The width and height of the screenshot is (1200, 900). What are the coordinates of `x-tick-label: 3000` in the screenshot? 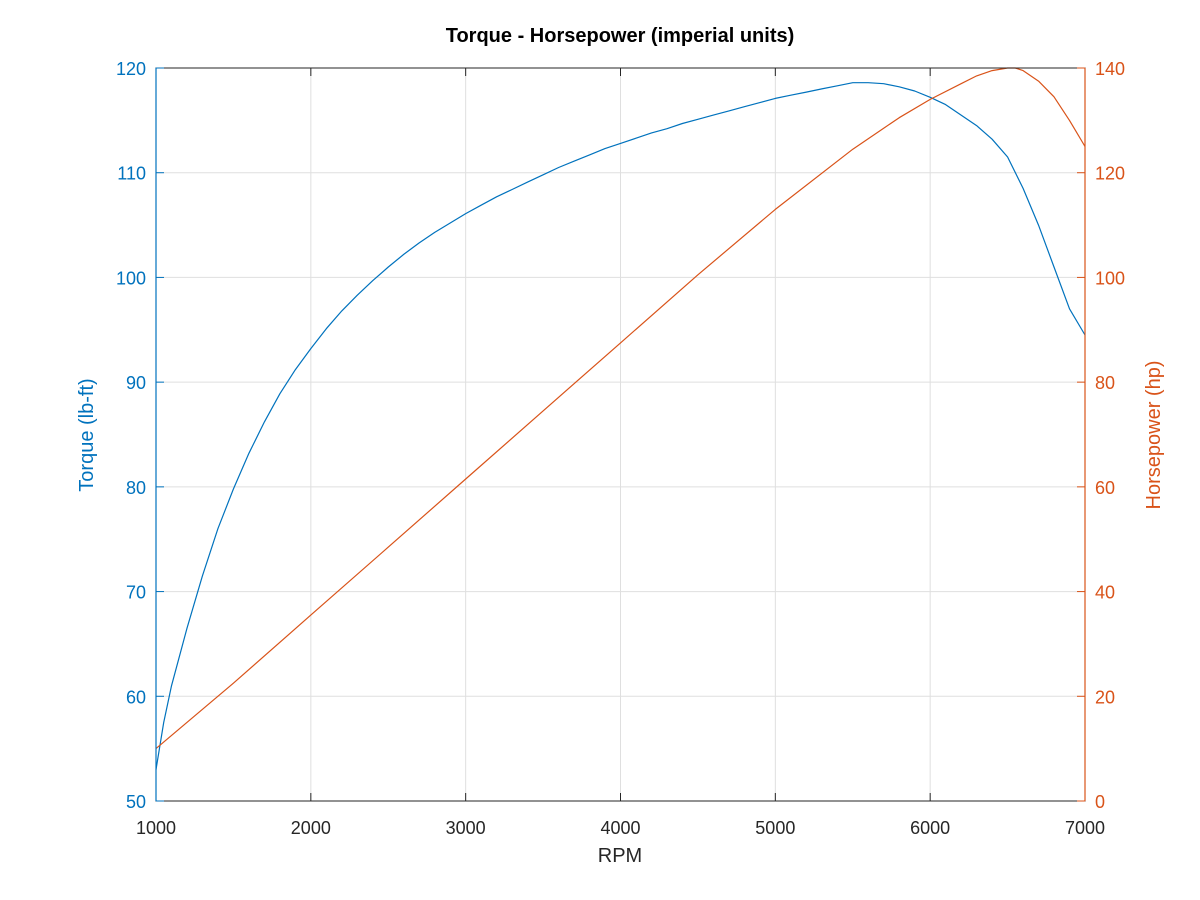 It's located at (466, 828).